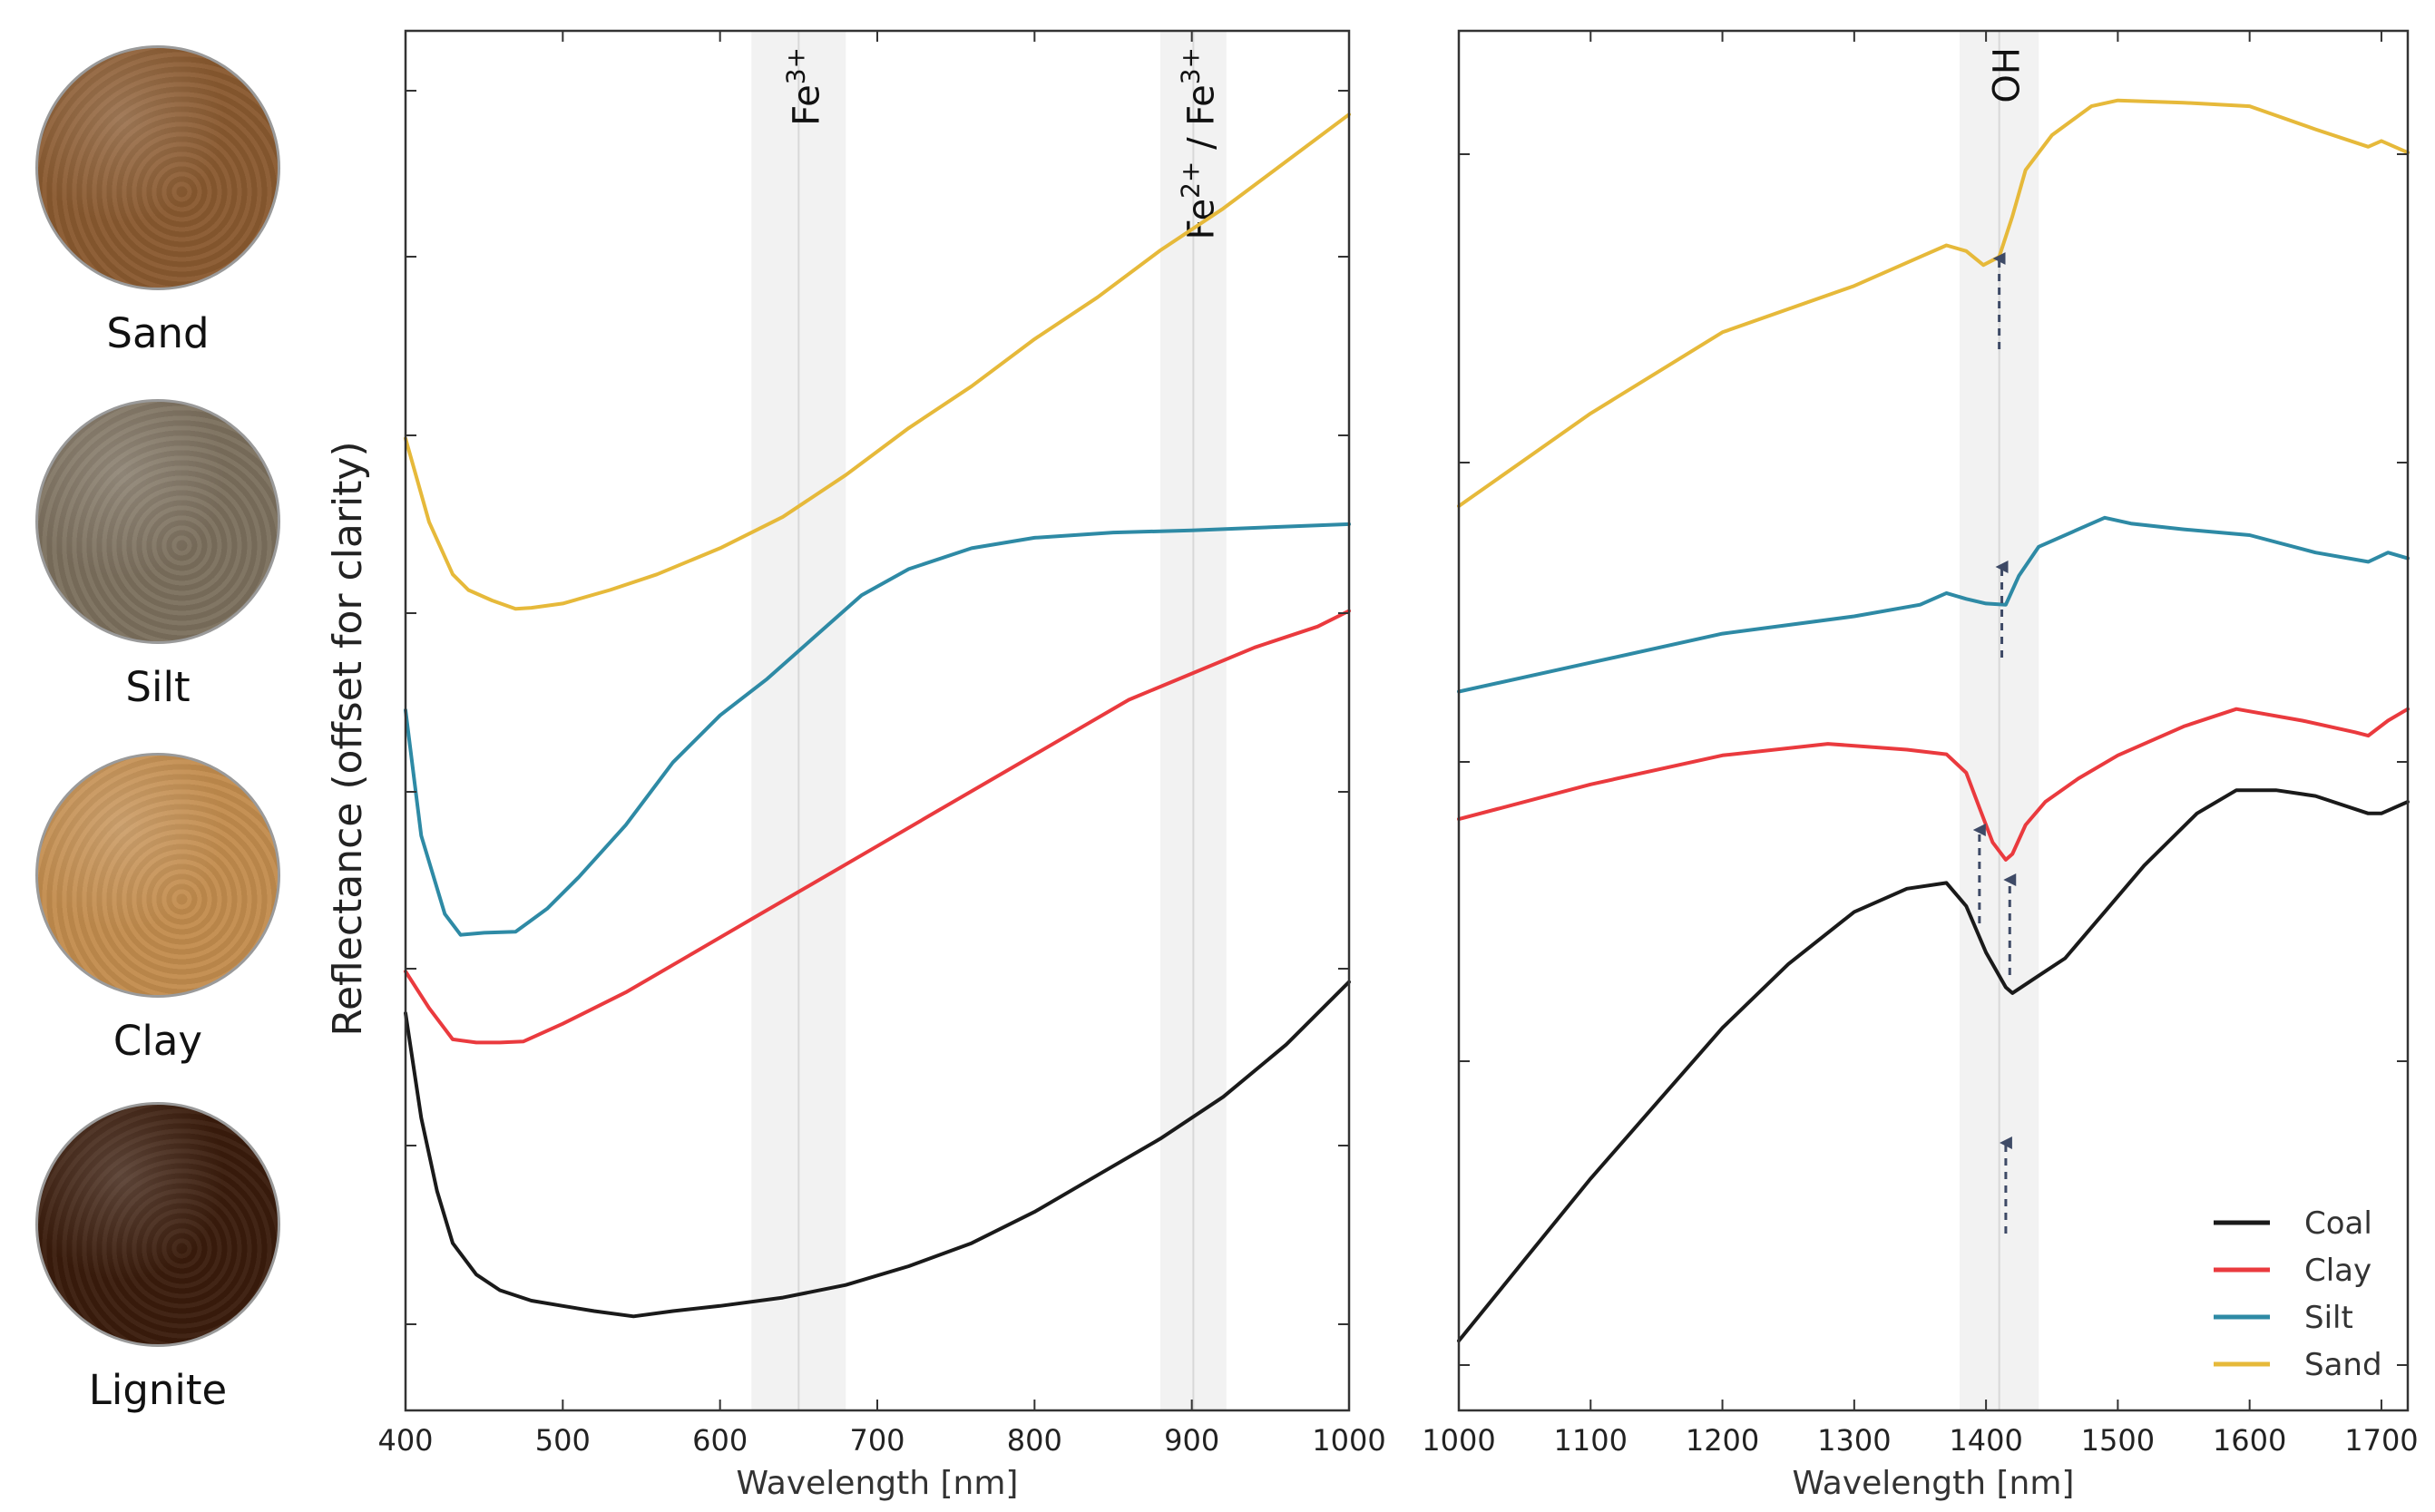  I want to click on x-tick-label: 800, so click(1034, 1440).